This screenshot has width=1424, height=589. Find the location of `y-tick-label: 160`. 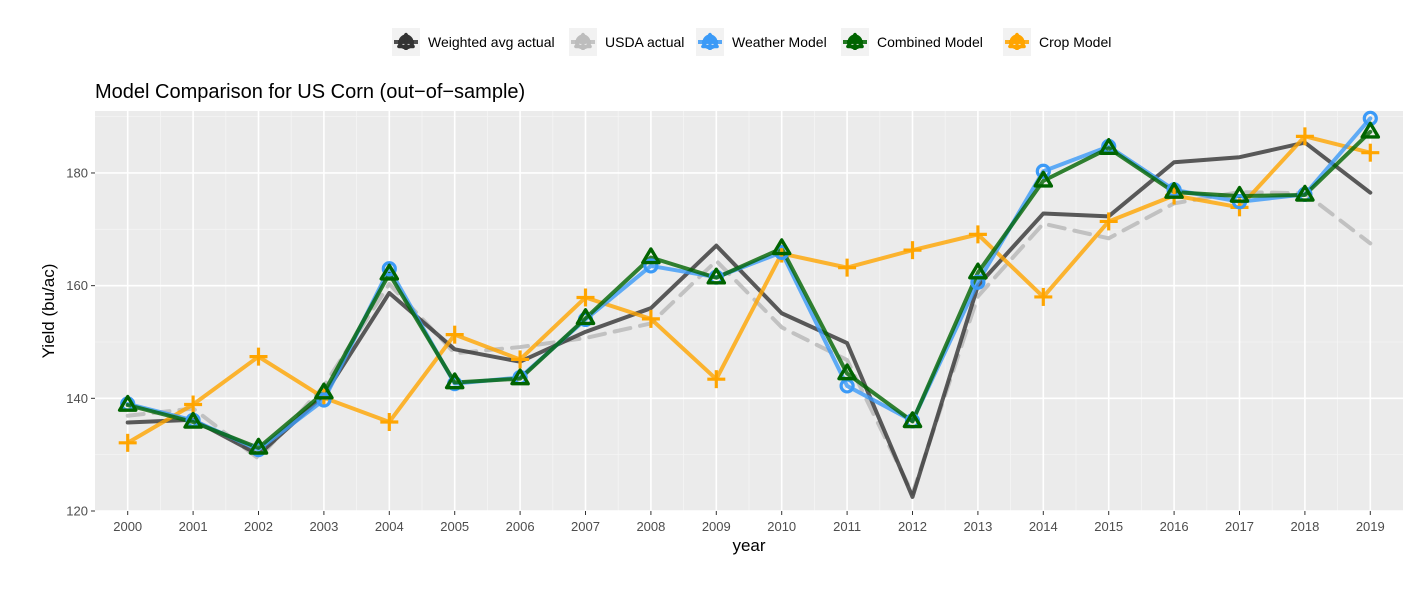

y-tick-label: 160 is located at coordinates (77, 285).